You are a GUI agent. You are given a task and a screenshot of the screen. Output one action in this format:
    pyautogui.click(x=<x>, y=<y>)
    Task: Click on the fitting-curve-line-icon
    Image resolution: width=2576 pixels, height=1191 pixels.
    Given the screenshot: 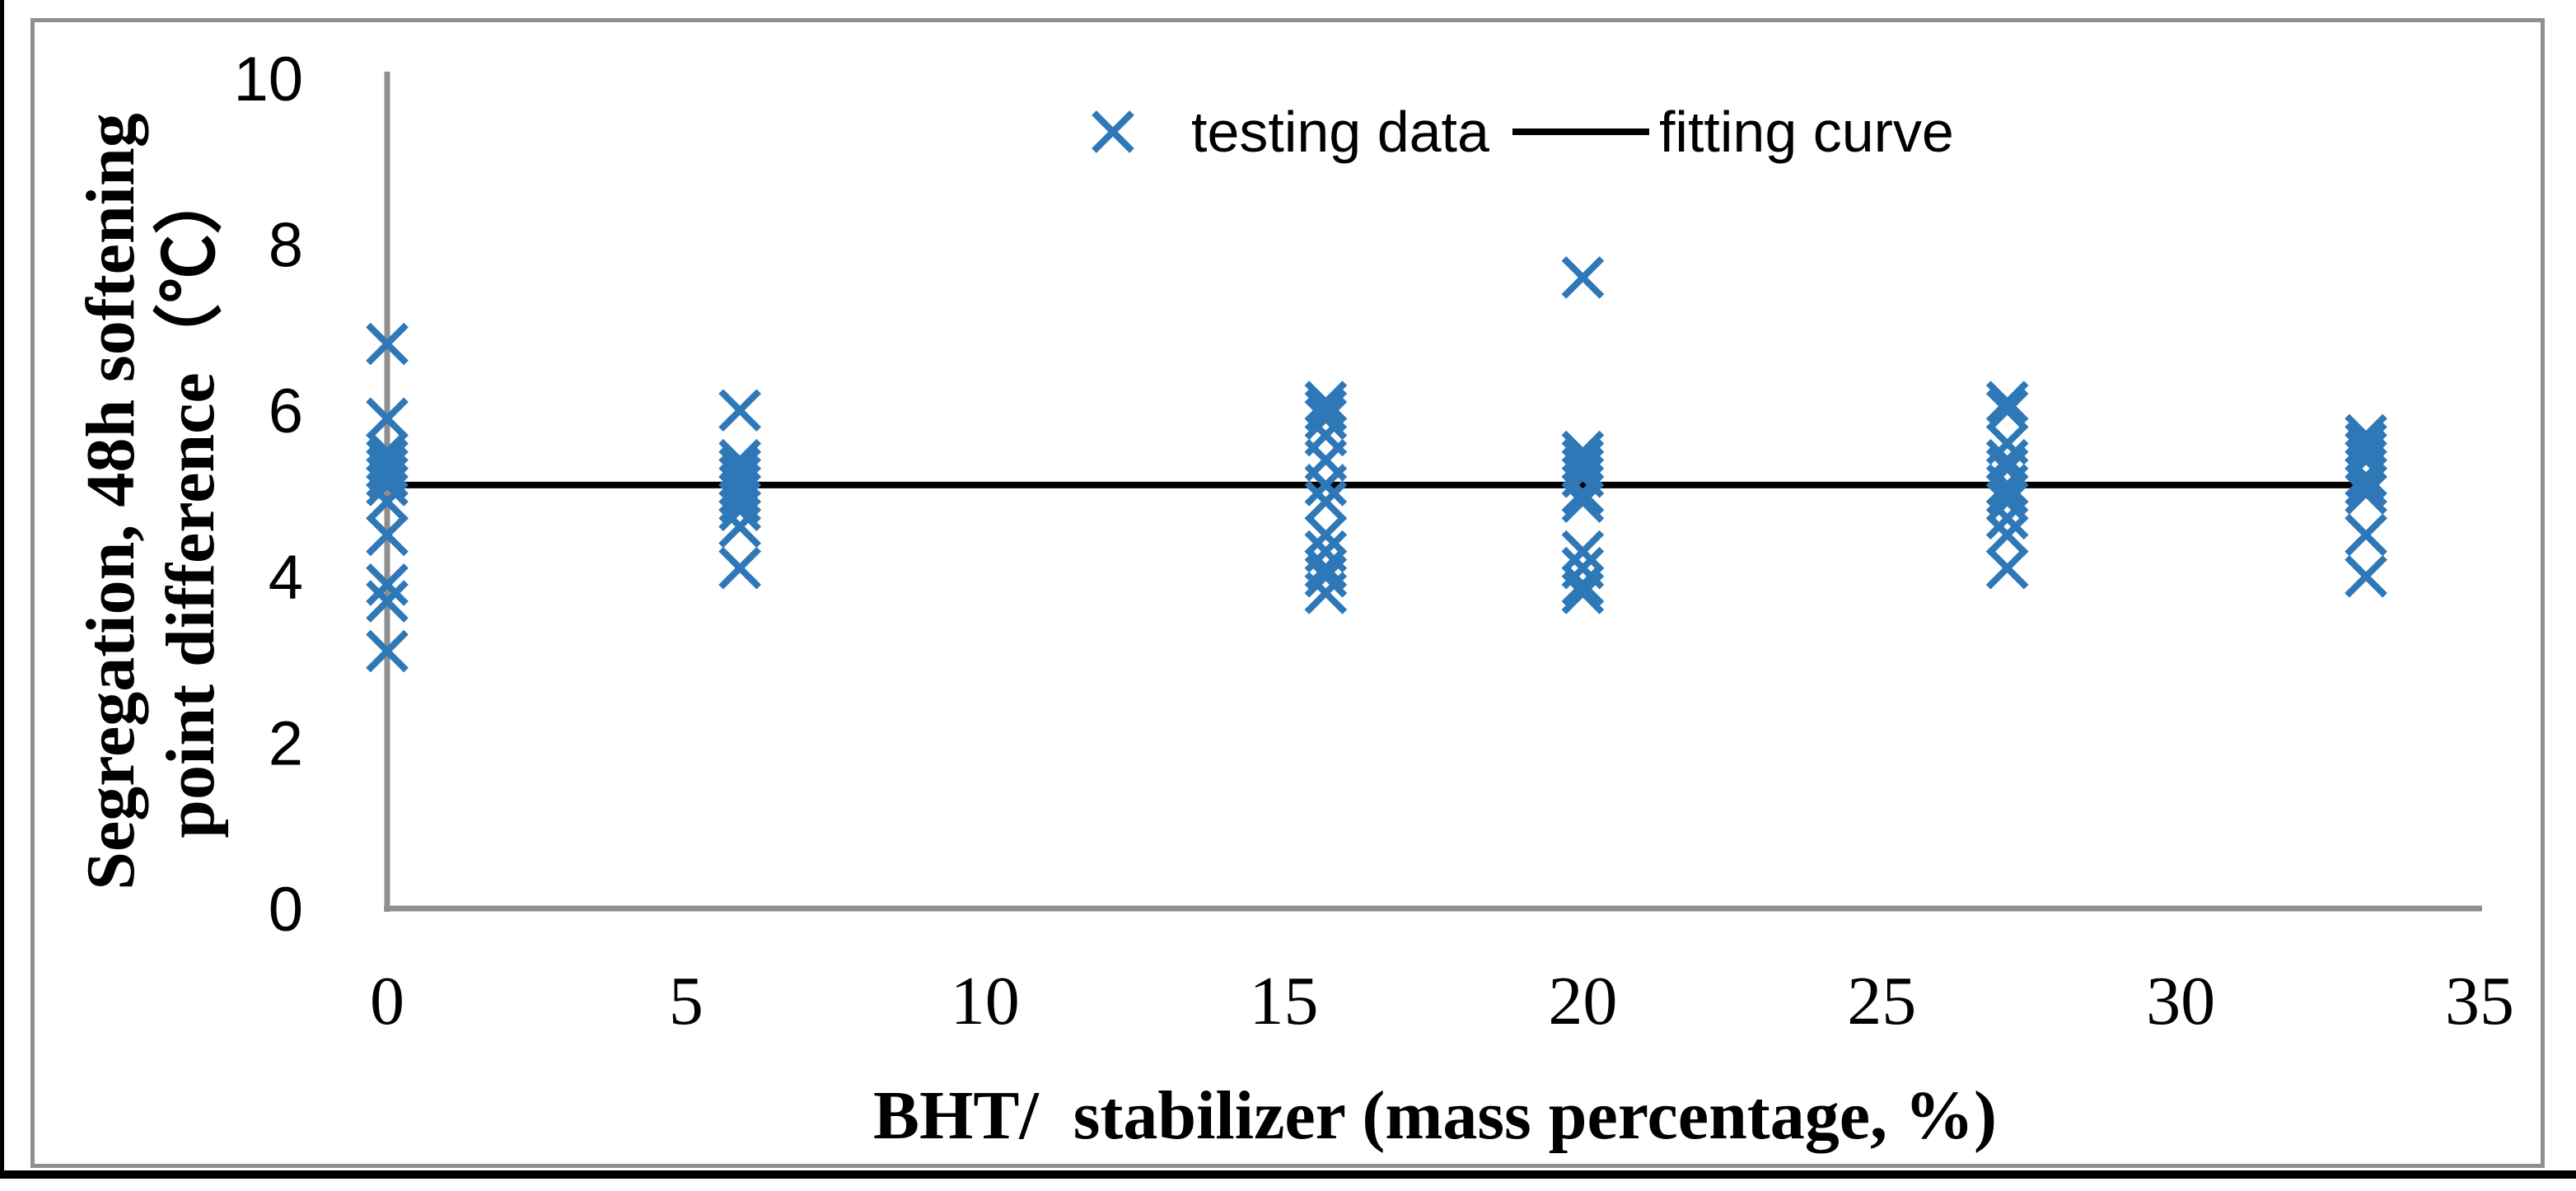 What is the action you would take?
    pyautogui.click(x=1580, y=131)
    